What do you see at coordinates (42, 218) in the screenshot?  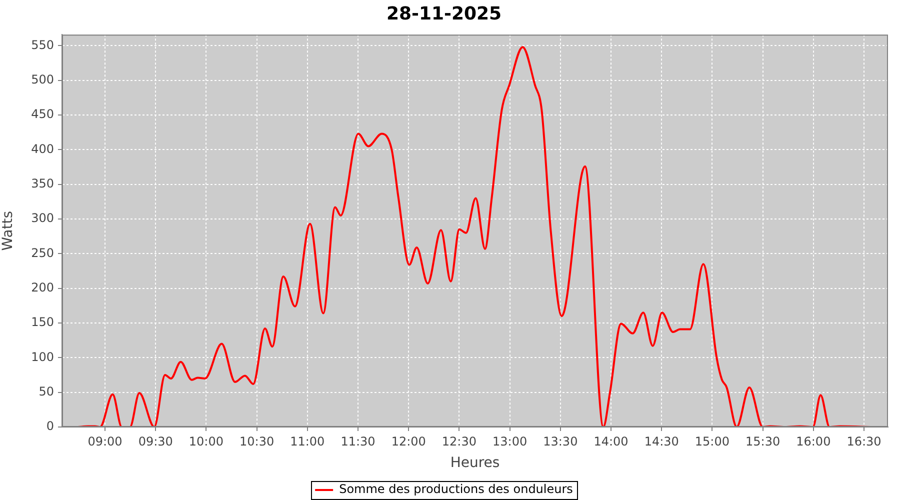 I see `y-tick-label: 300` at bounding box center [42, 218].